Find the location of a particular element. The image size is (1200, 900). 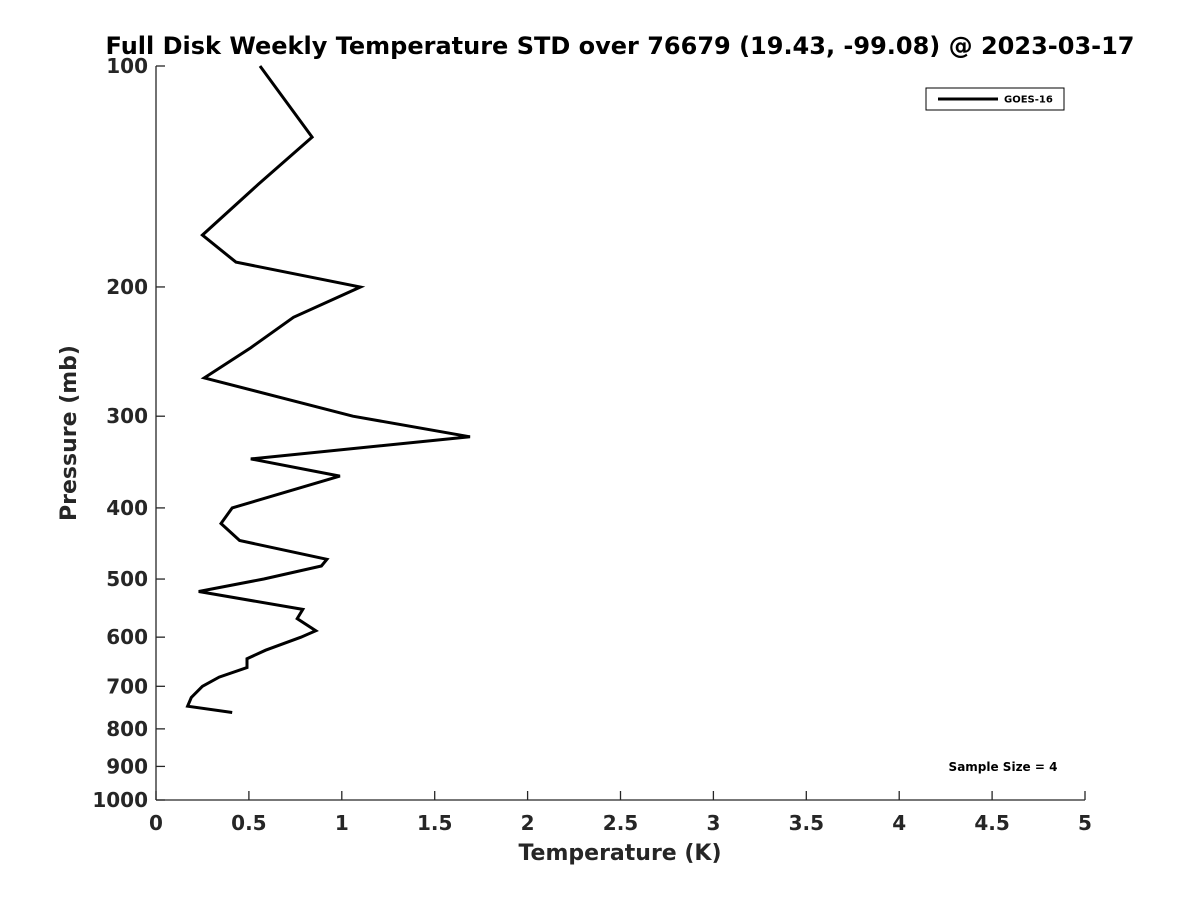

y-tick-label: 800 is located at coordinates (127, 729).